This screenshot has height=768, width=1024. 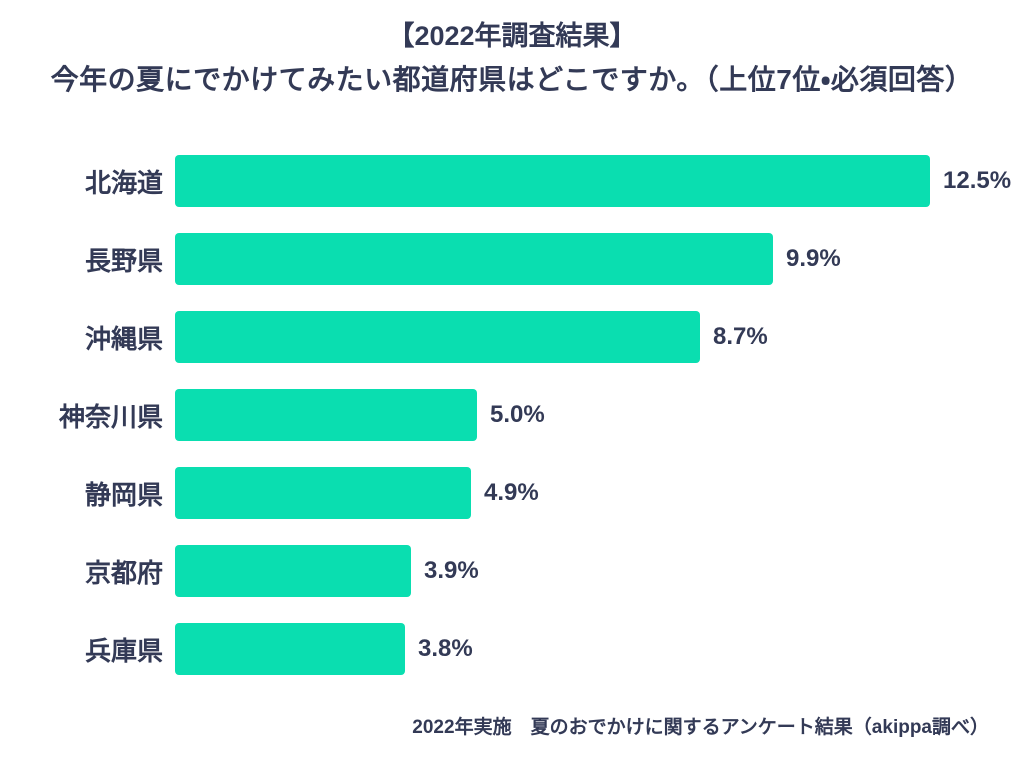 I want to click on bar-row: 長野県 9.9%, so click(x=512, y=259).